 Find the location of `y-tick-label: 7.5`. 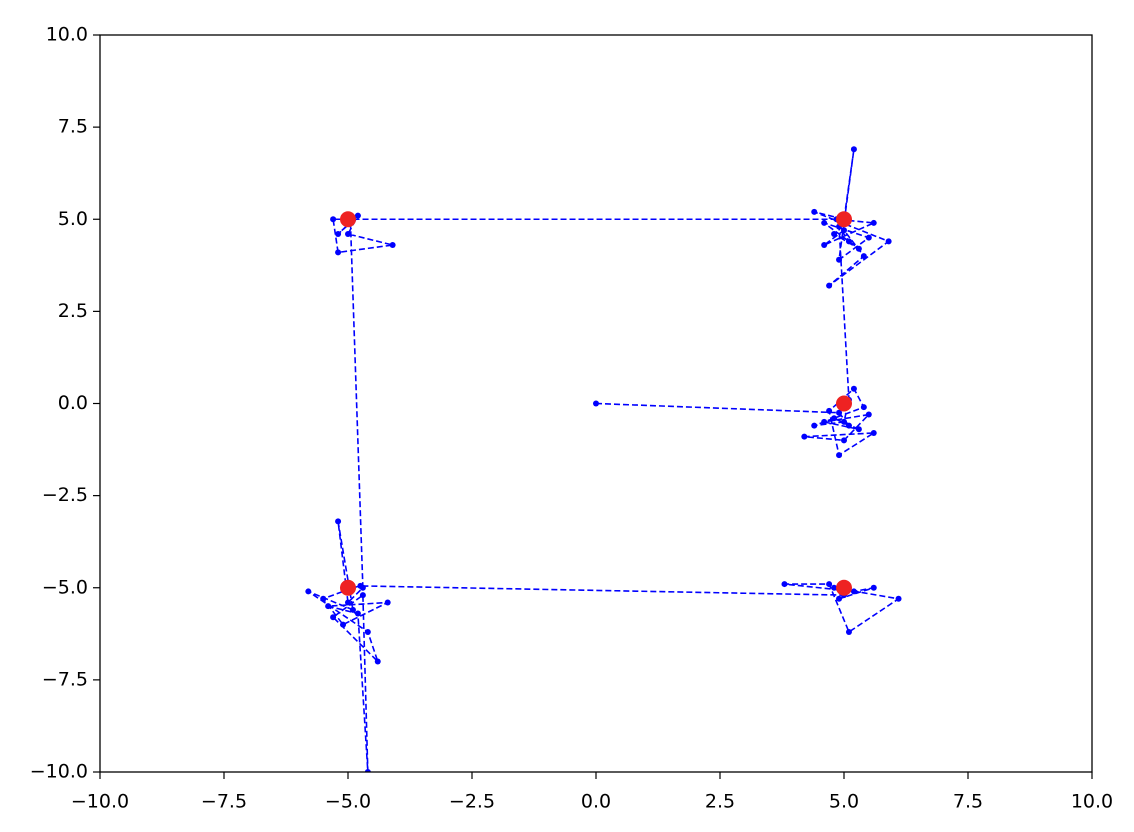

y-tick-label: 7.5 is located at coordinates (73, 127).